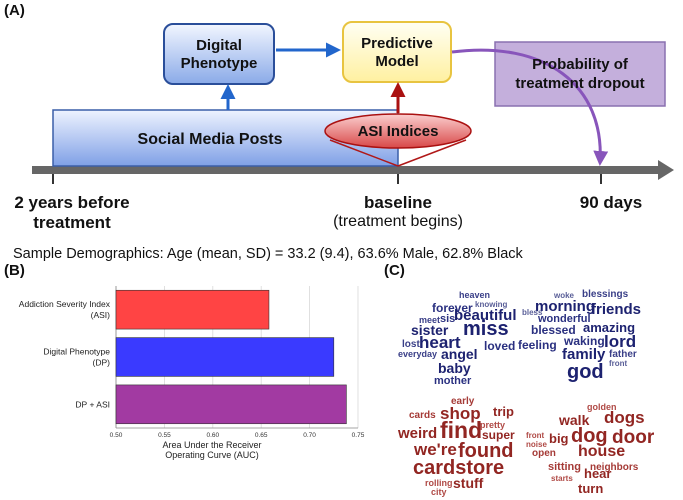 Image resolution: width=683 pixels, height=500 pixels. Describe the element at coordinates (475, 295) in the screenshot. I see `word-heaven: heaven` at that location.